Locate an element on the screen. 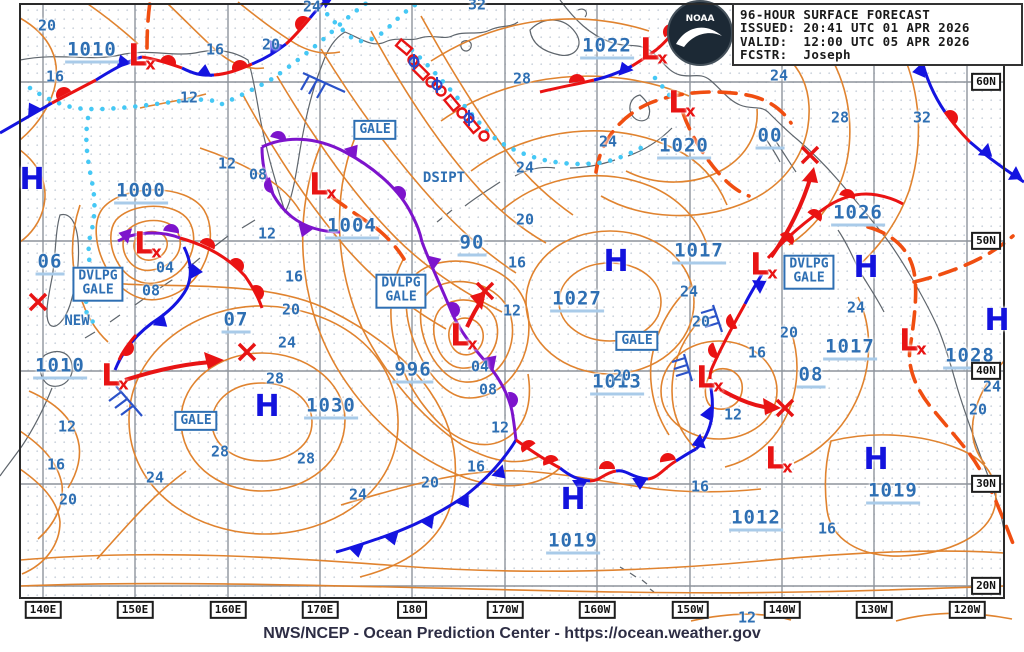 This screenshot has width=1024, height=652. longitude-label: 180 is located at coordinates (412, 610).